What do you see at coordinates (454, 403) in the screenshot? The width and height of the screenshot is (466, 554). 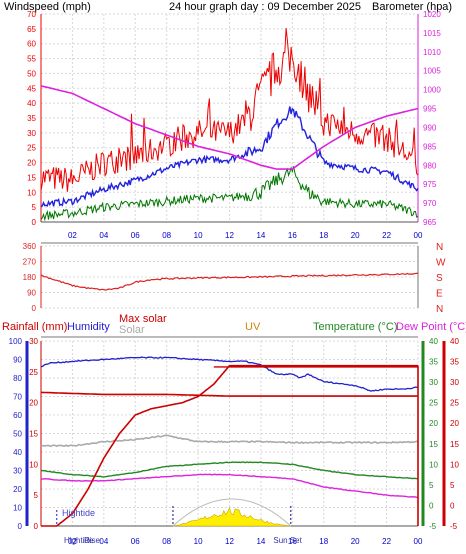 I see `dewpoint-tick-label: 25` at bounding box center [454, 403].